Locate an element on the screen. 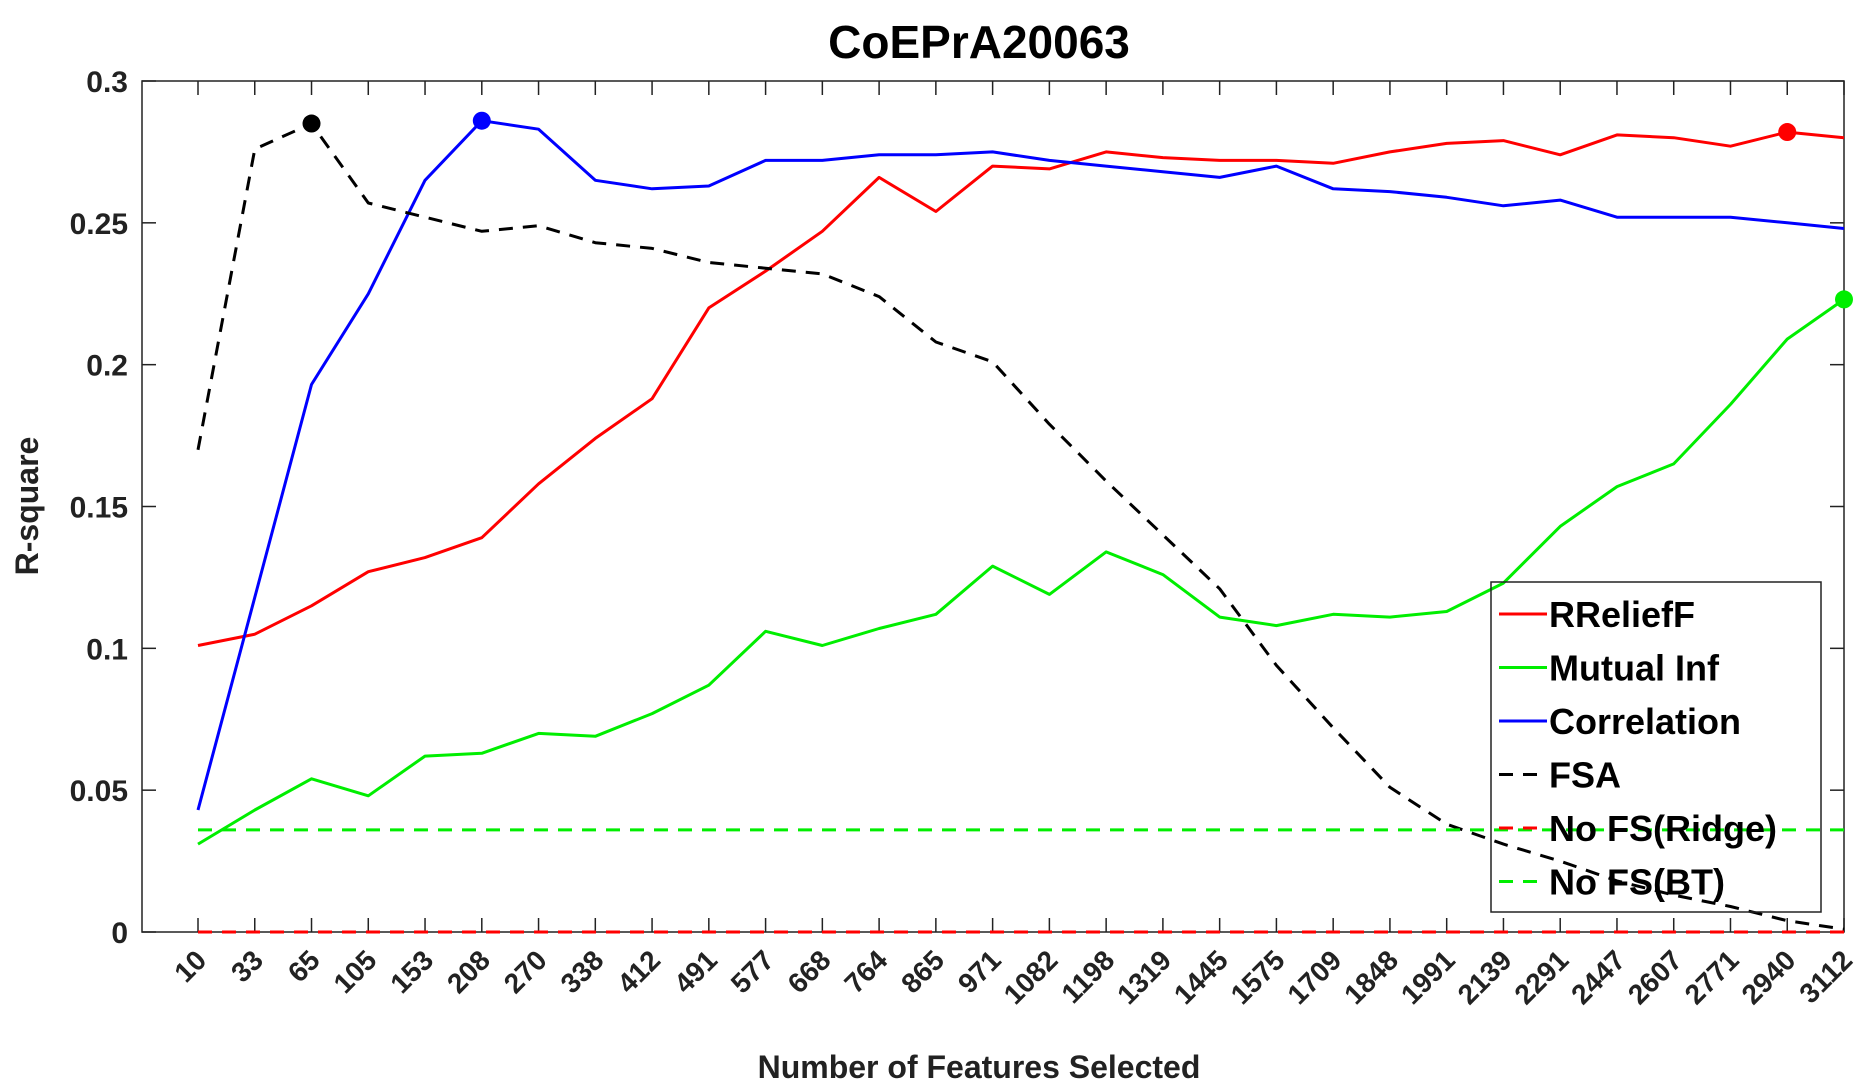 The image size is (1875, 1086). legend-label-2: Correlation is located at coordinates (1645, 721).